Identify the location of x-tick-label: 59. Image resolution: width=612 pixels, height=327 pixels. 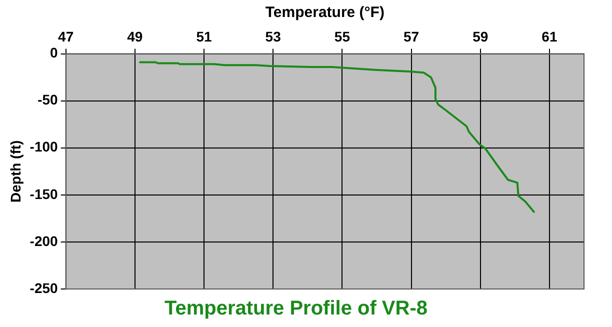
(480, 36).